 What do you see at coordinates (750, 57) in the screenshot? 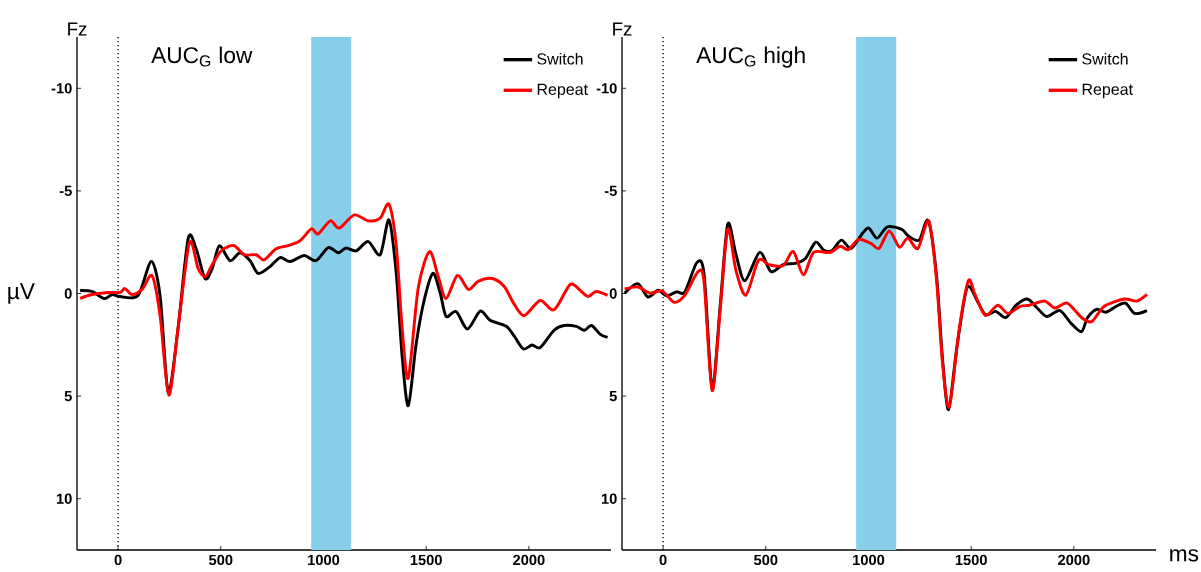
I see `chart-title: AUC$_{G}$ high` at bounding box center [750, 57].